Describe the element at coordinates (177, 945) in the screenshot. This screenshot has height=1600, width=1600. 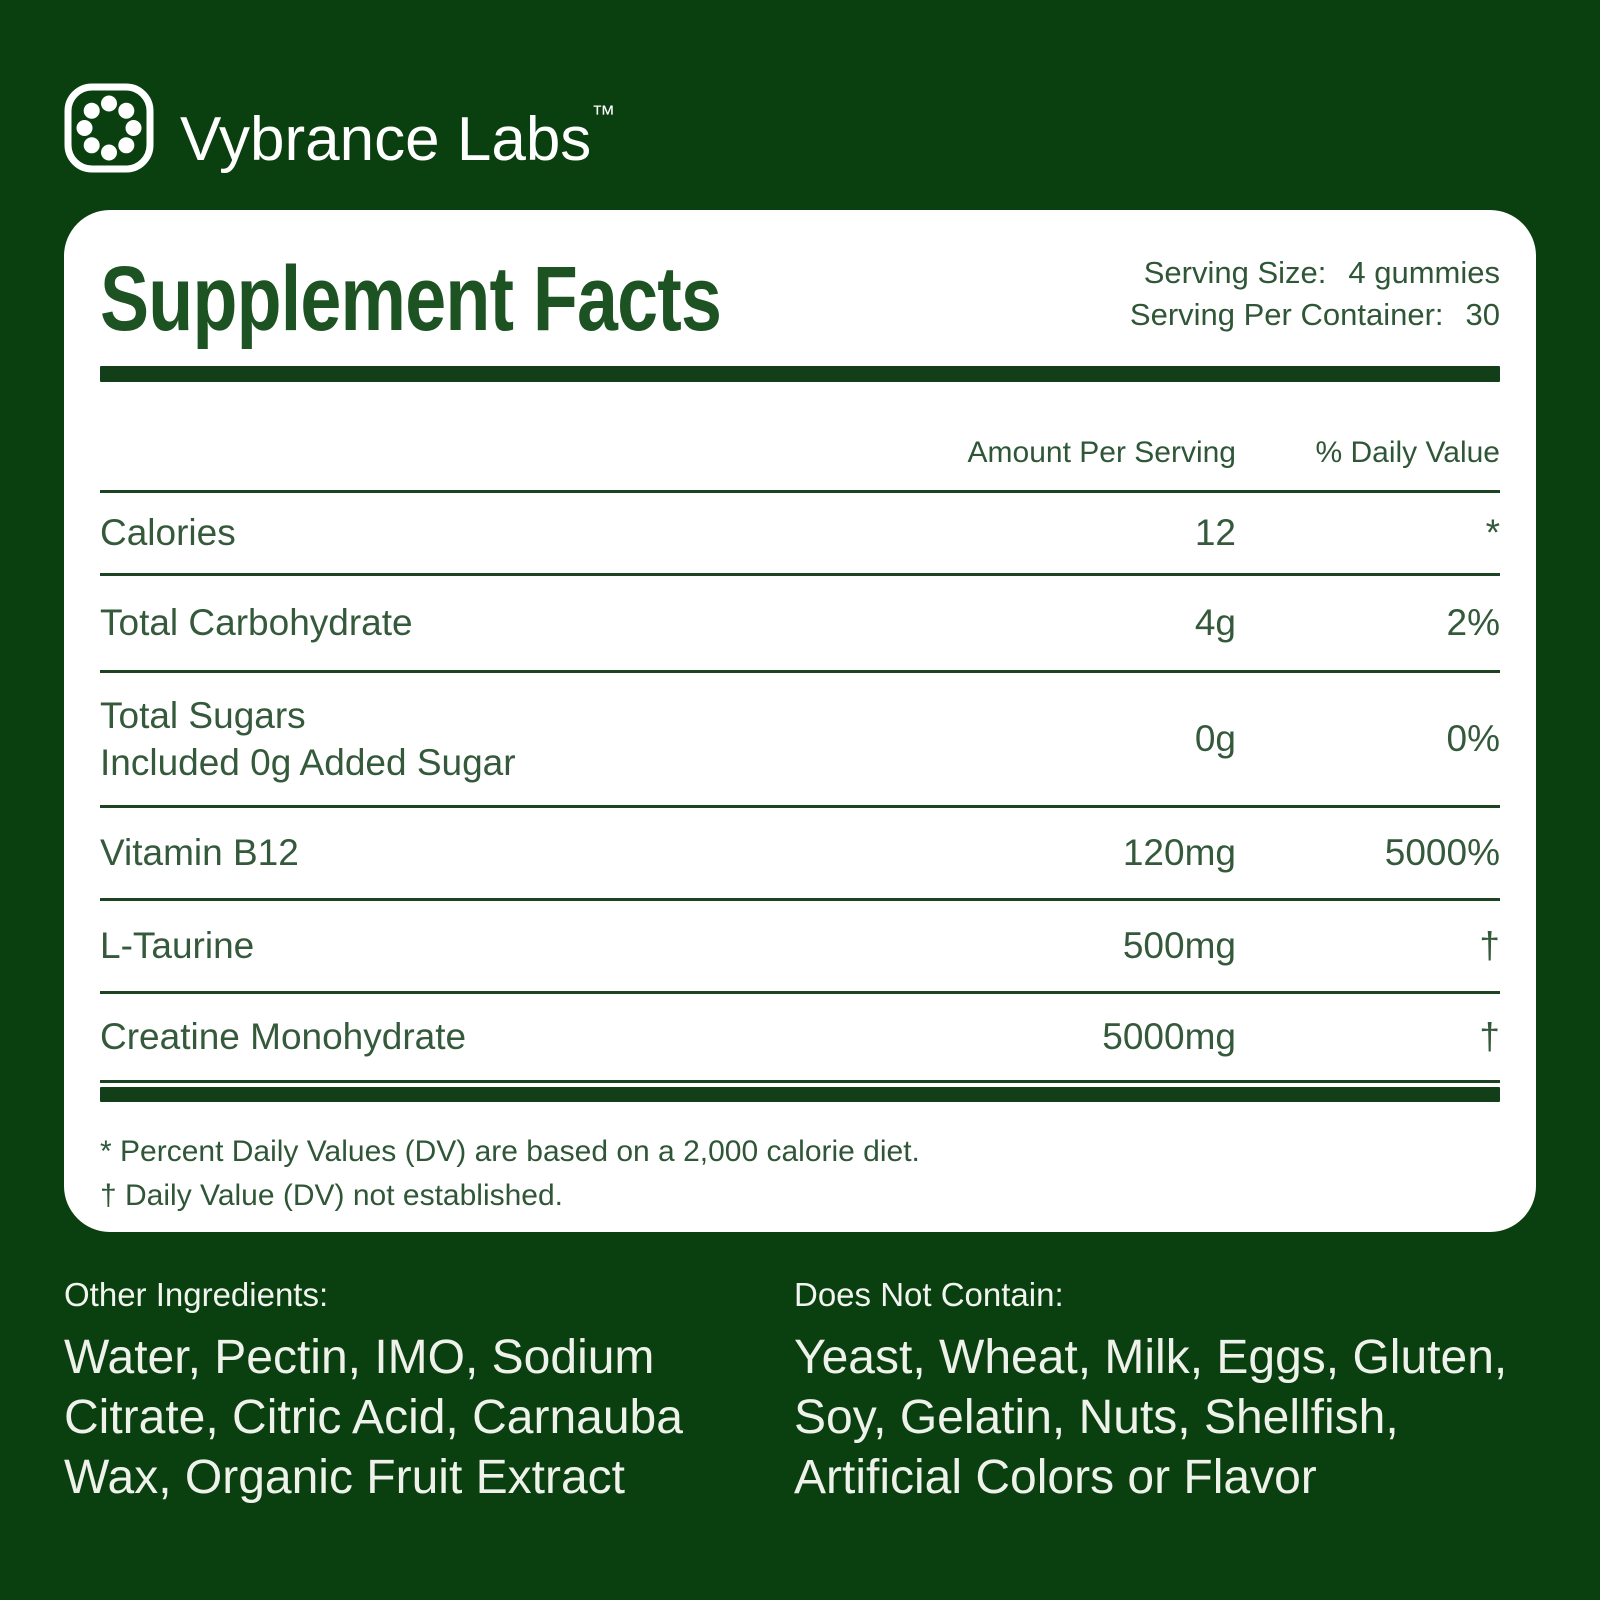
I see `nutrient-name: L-Taurine` at that location.